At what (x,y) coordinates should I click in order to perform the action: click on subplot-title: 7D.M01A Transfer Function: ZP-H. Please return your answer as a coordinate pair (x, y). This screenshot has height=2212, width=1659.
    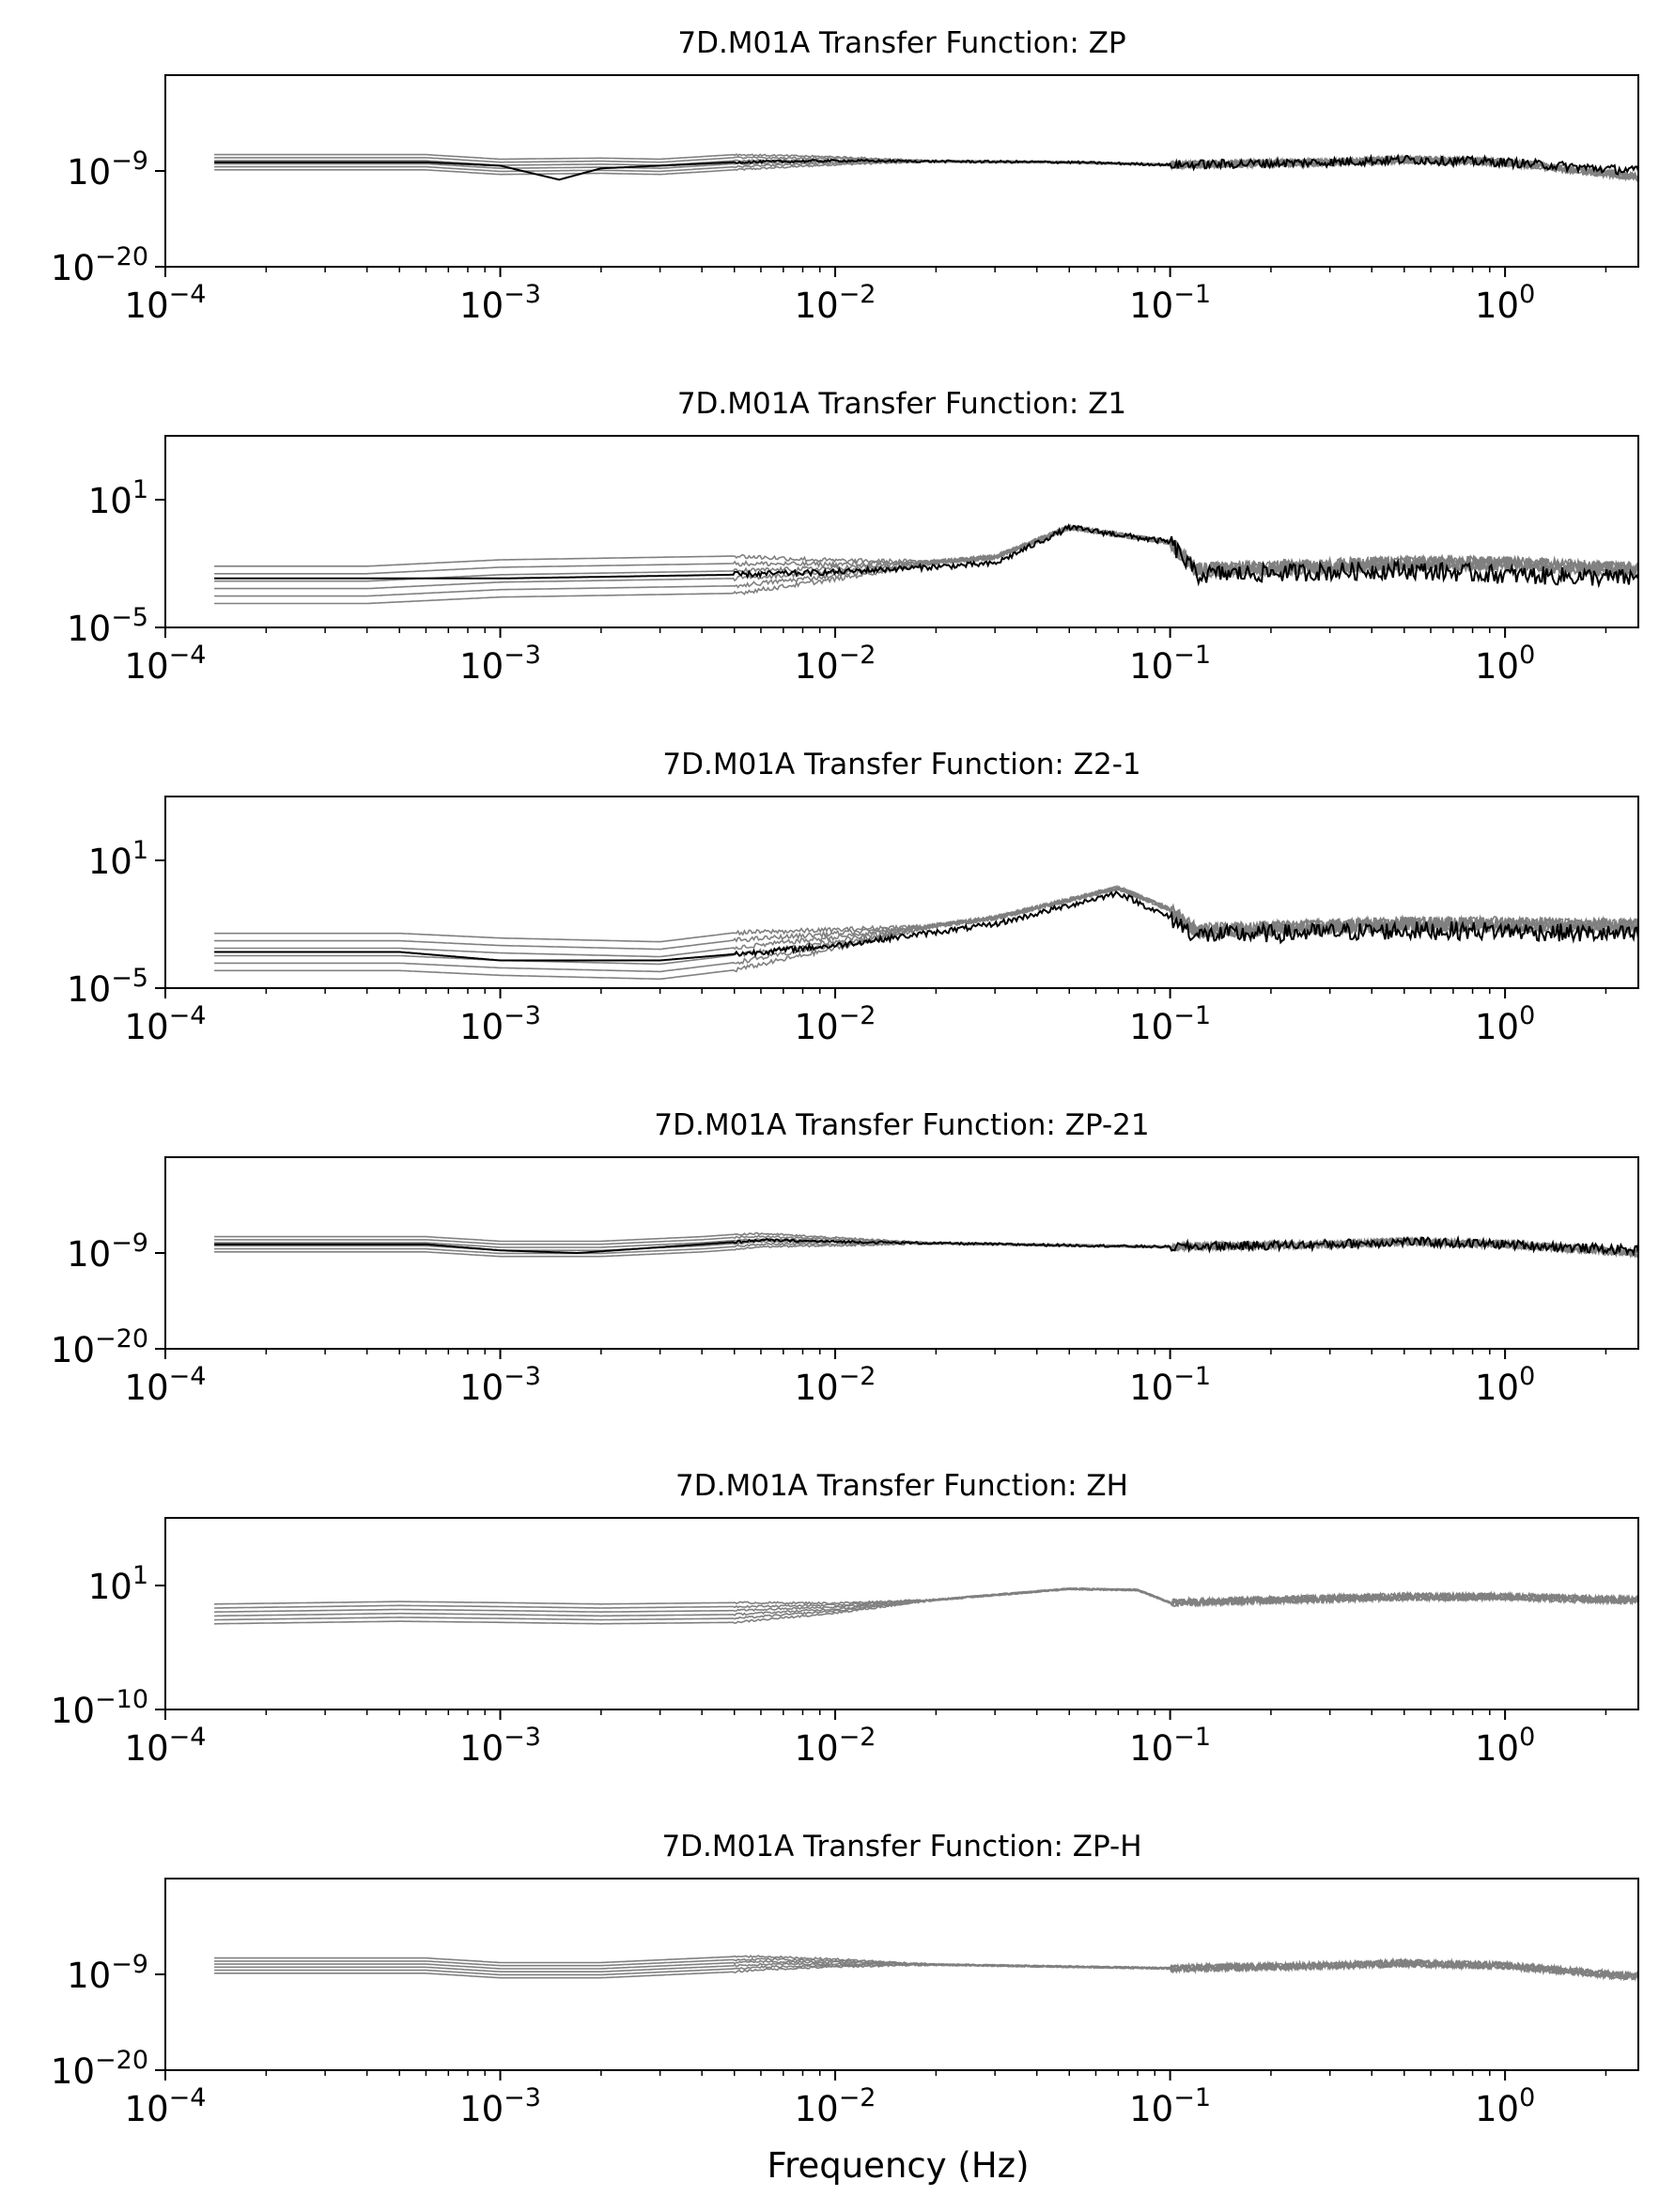
    Looking at the image, I should click on (901, 1847).